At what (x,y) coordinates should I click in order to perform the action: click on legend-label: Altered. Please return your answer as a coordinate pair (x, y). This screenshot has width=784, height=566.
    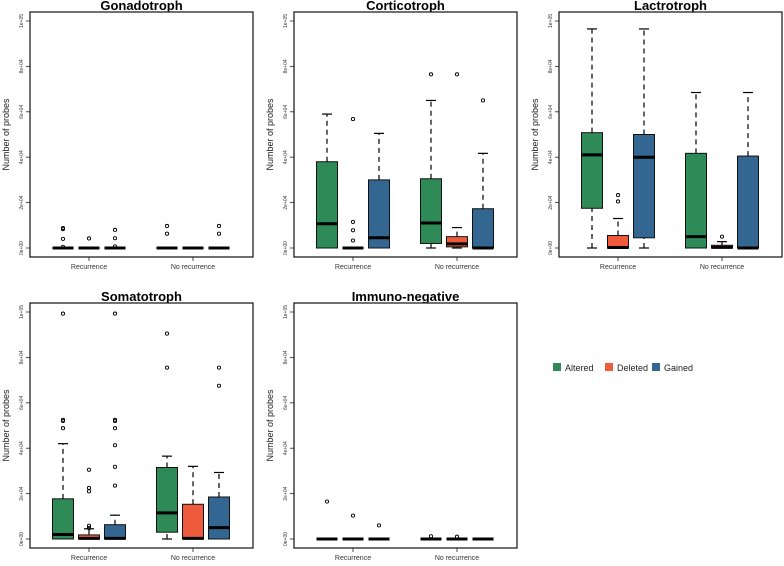
    Looking at the image, I should click on (579, 368).